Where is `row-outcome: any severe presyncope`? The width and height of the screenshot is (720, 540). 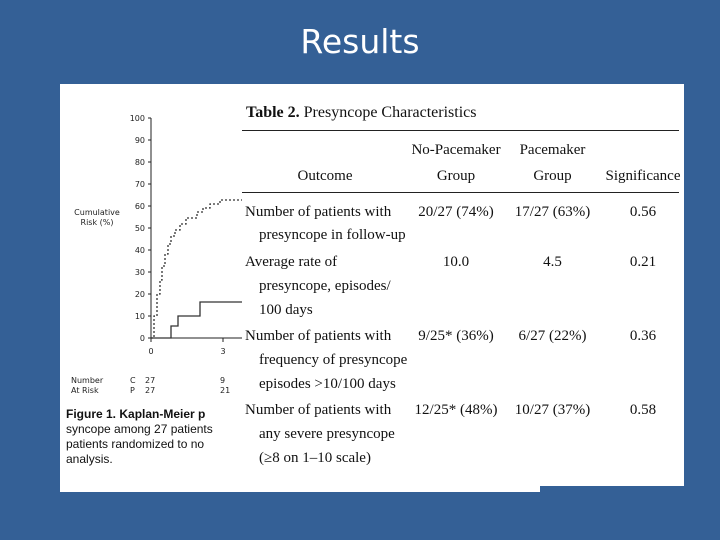 row-outcome: any severe presyncope is located at coordinates (327, 434).